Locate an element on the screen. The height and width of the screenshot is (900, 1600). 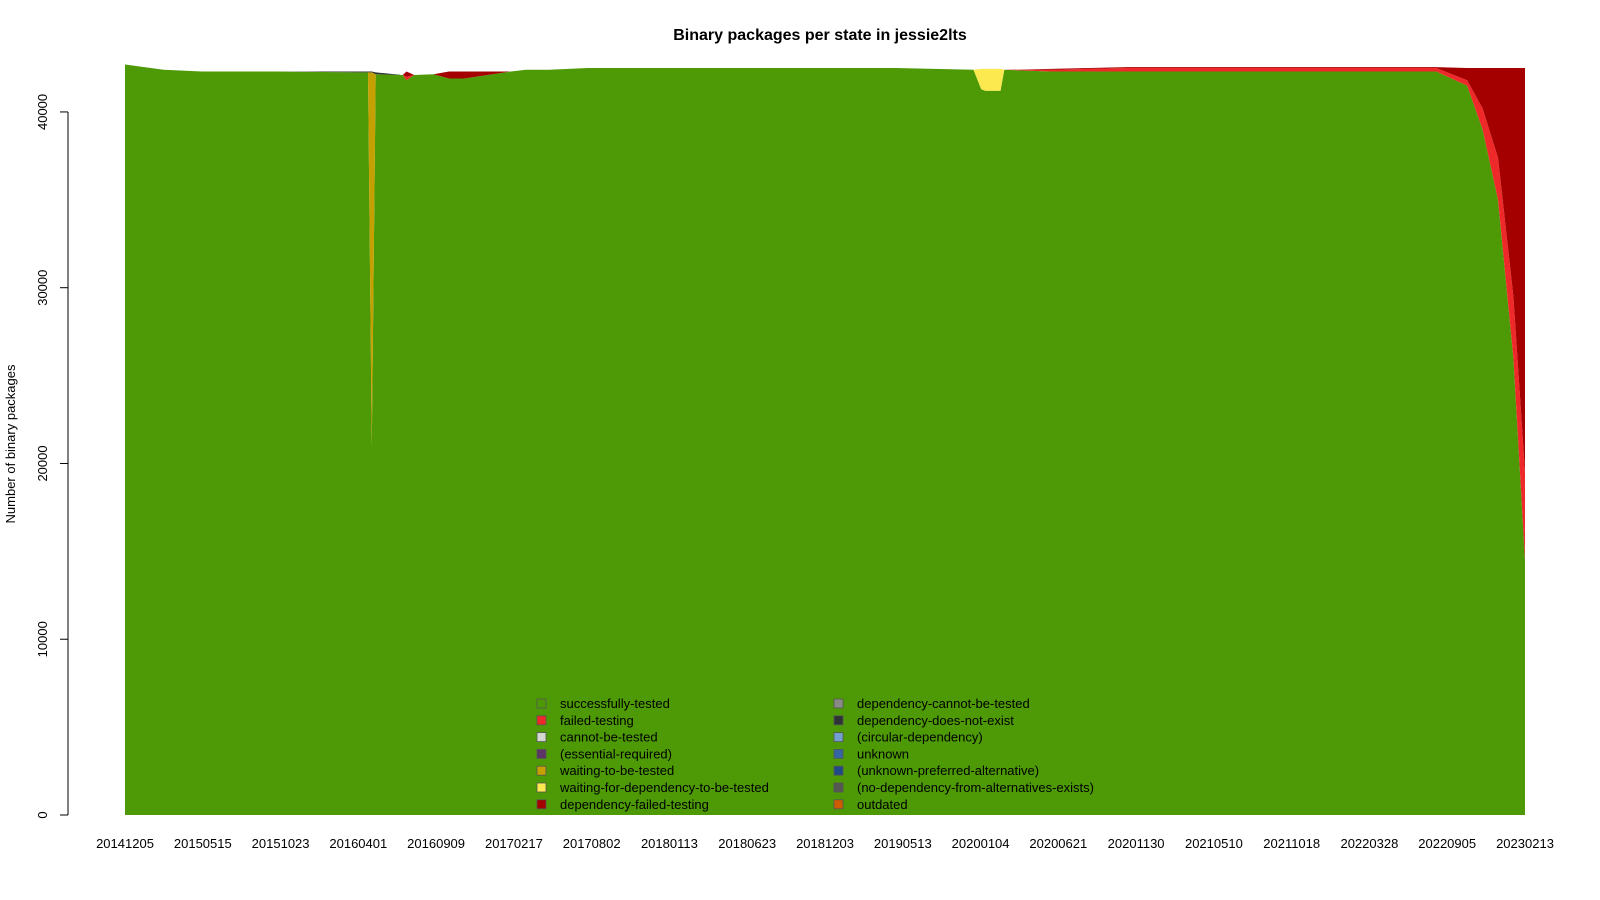
legend-label: successfully-tested is located at coordinates (615, 703).